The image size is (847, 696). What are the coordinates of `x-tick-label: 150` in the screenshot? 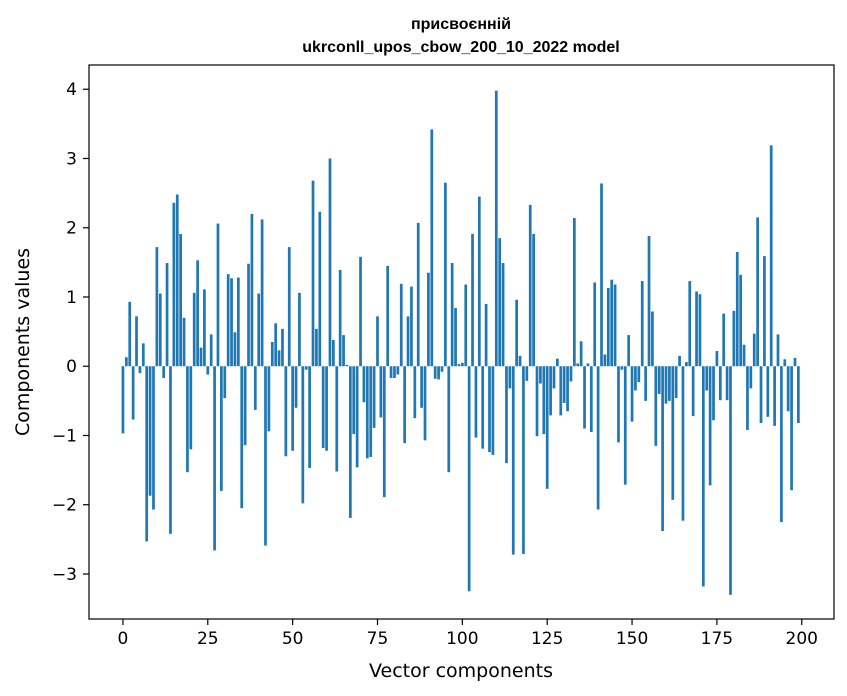 It's located at (632, 639).